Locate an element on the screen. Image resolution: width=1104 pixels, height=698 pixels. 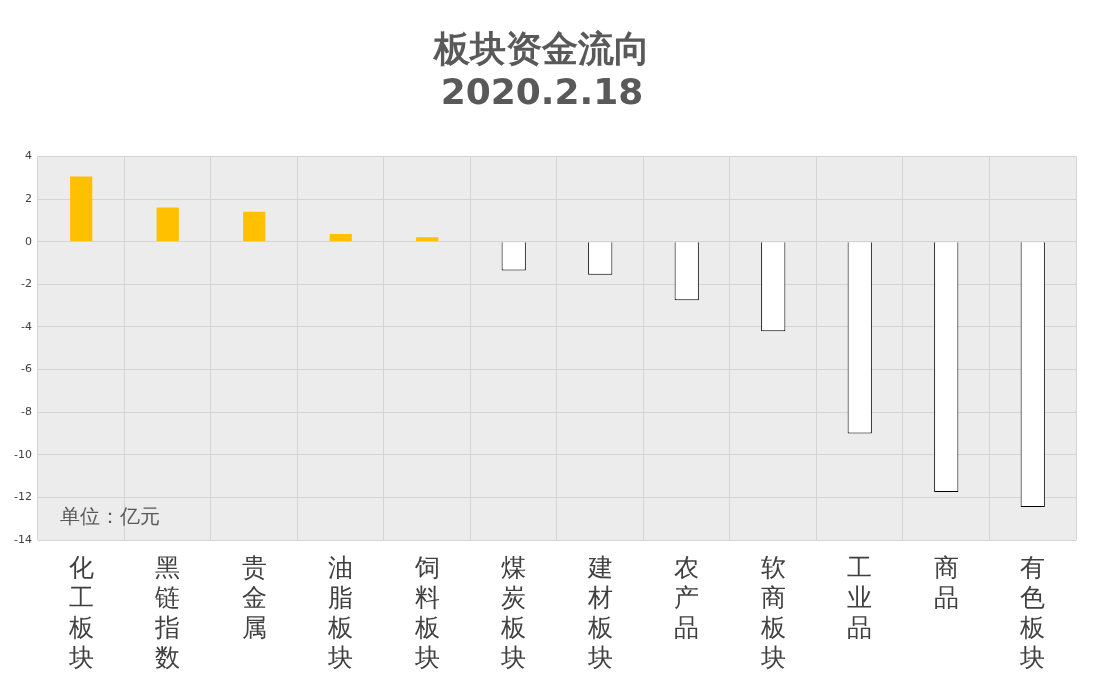
y-tick-label: -4 is located at coordinates (26, 326).